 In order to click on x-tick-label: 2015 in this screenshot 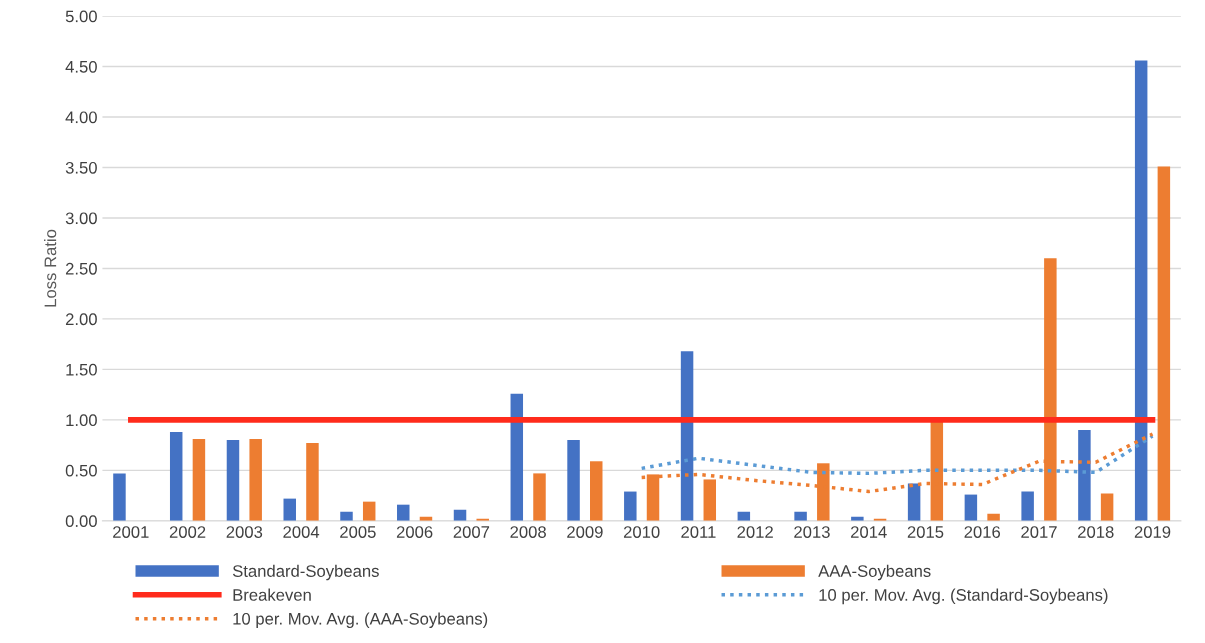, I will do `click(925, 532)`.